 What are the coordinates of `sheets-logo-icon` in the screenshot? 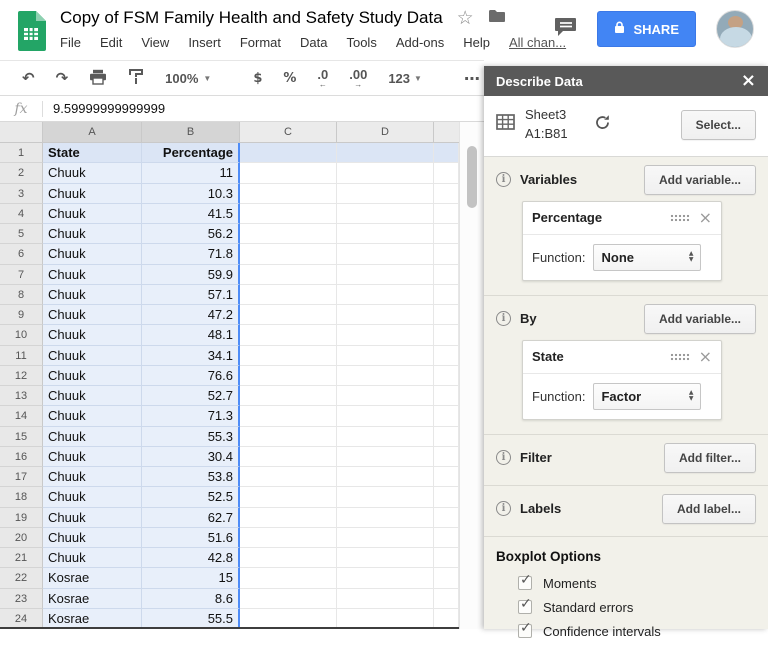 It's located at (31, 33).